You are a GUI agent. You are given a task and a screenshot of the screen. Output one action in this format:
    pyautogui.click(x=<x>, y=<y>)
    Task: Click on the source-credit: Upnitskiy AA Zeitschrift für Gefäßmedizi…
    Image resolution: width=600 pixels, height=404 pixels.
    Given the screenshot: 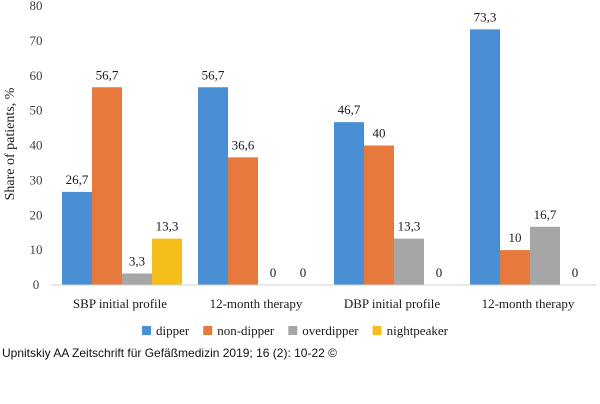 What is the action you would take?
    pyautogui.click(x=169, y=353)
    